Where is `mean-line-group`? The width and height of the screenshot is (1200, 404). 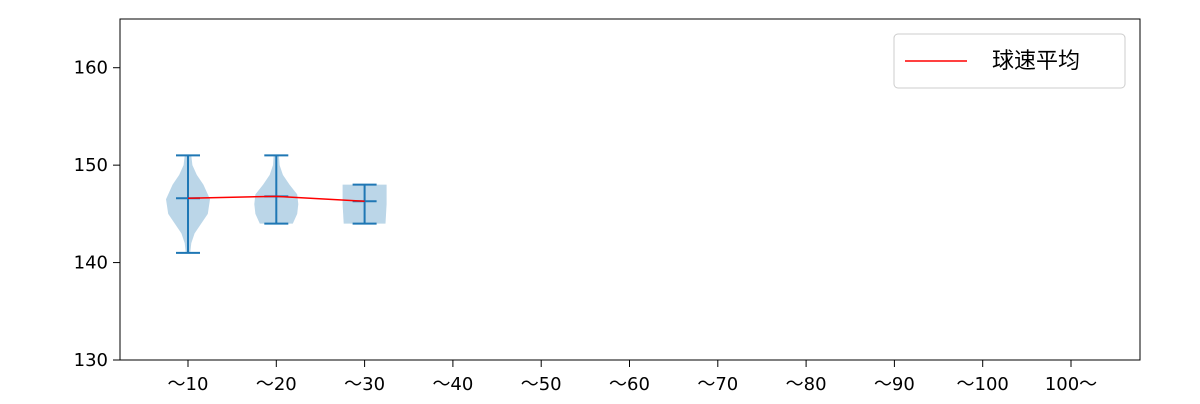
mean-line-group is located at coordinates (276, 198).